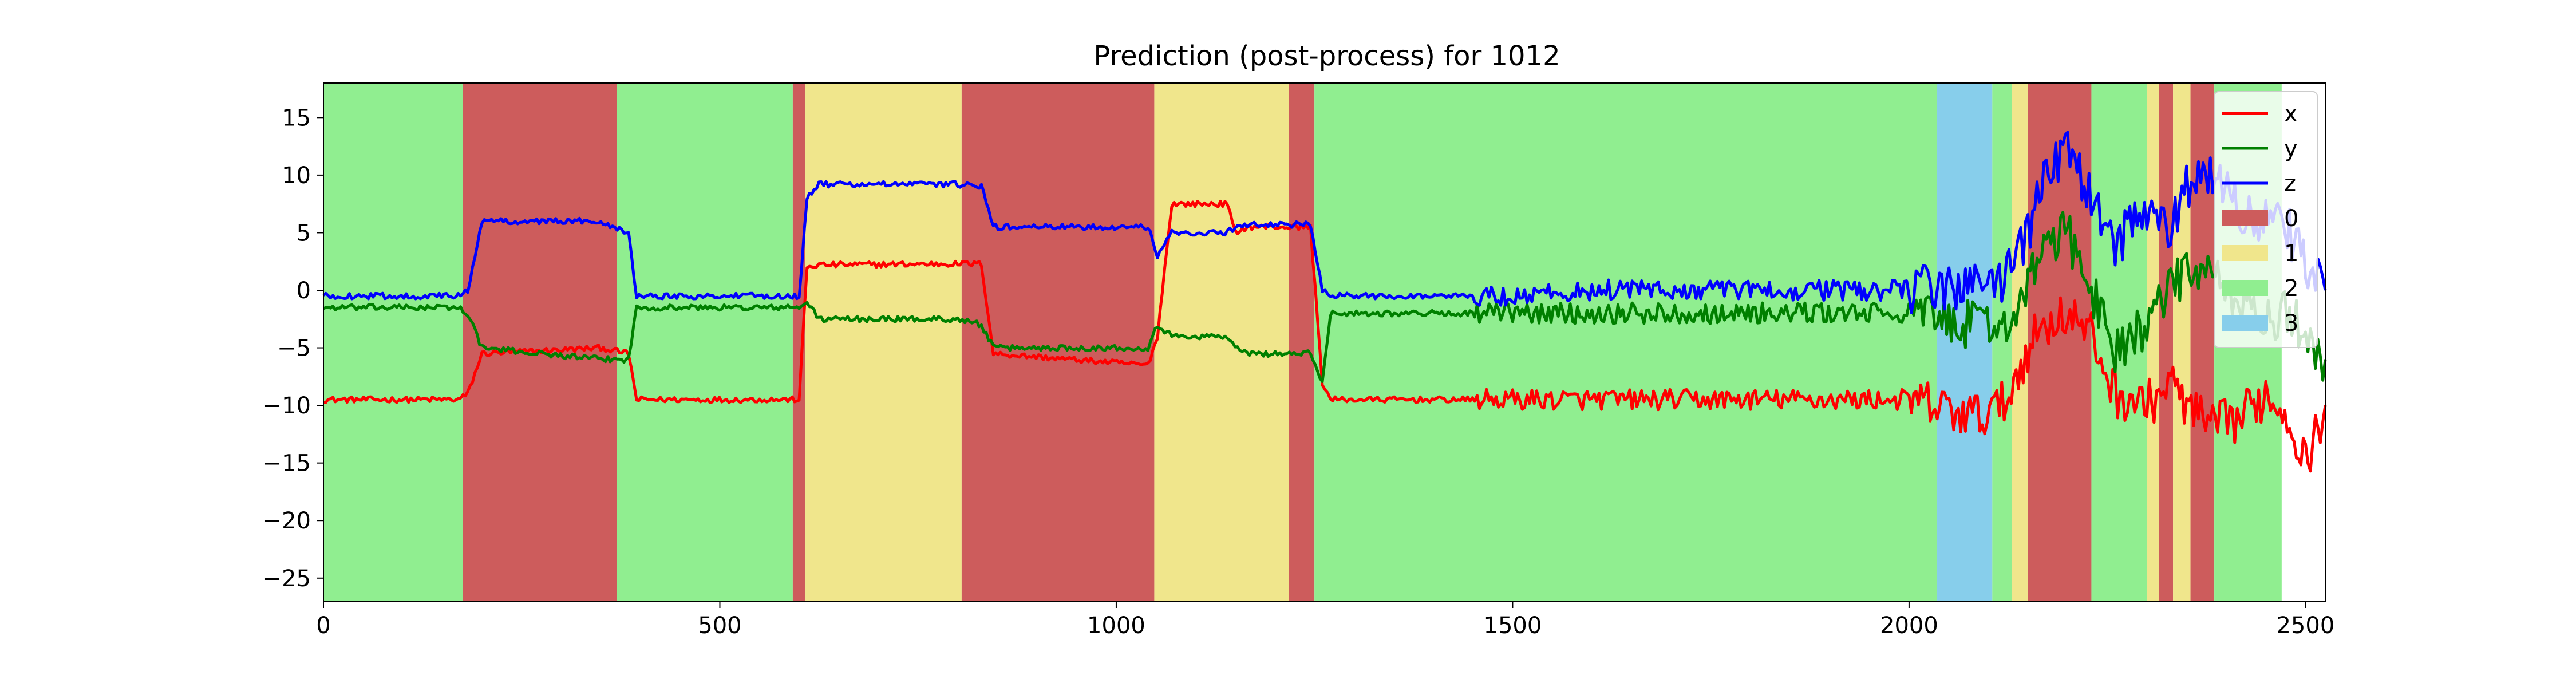 The height and width of the screenshot is (687, 2576). What do you see at coordinates (2291, 149) in the screenshot?
I see `legend-label-y: y` at bounding box center [2291, 149].